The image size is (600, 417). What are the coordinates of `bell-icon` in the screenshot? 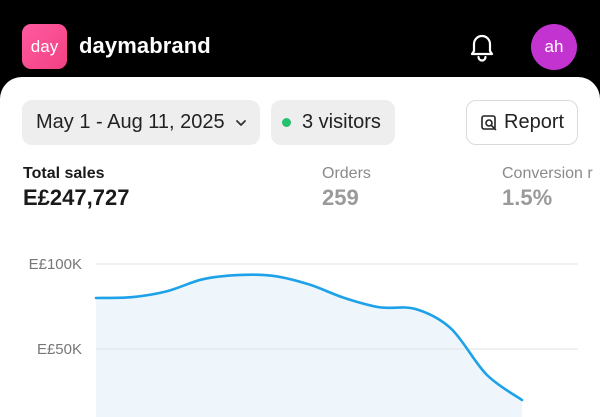 It's located at (482, 46).